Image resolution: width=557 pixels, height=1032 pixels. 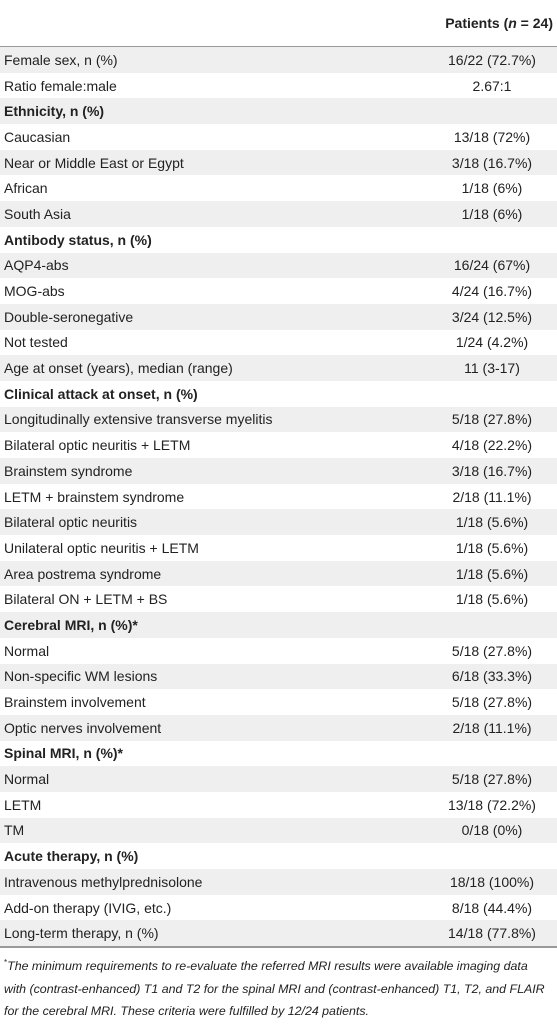 What do you see at coordinates (512, 23) in the screenshot?
I see `header-text: n` at bounding box center [512, 23].